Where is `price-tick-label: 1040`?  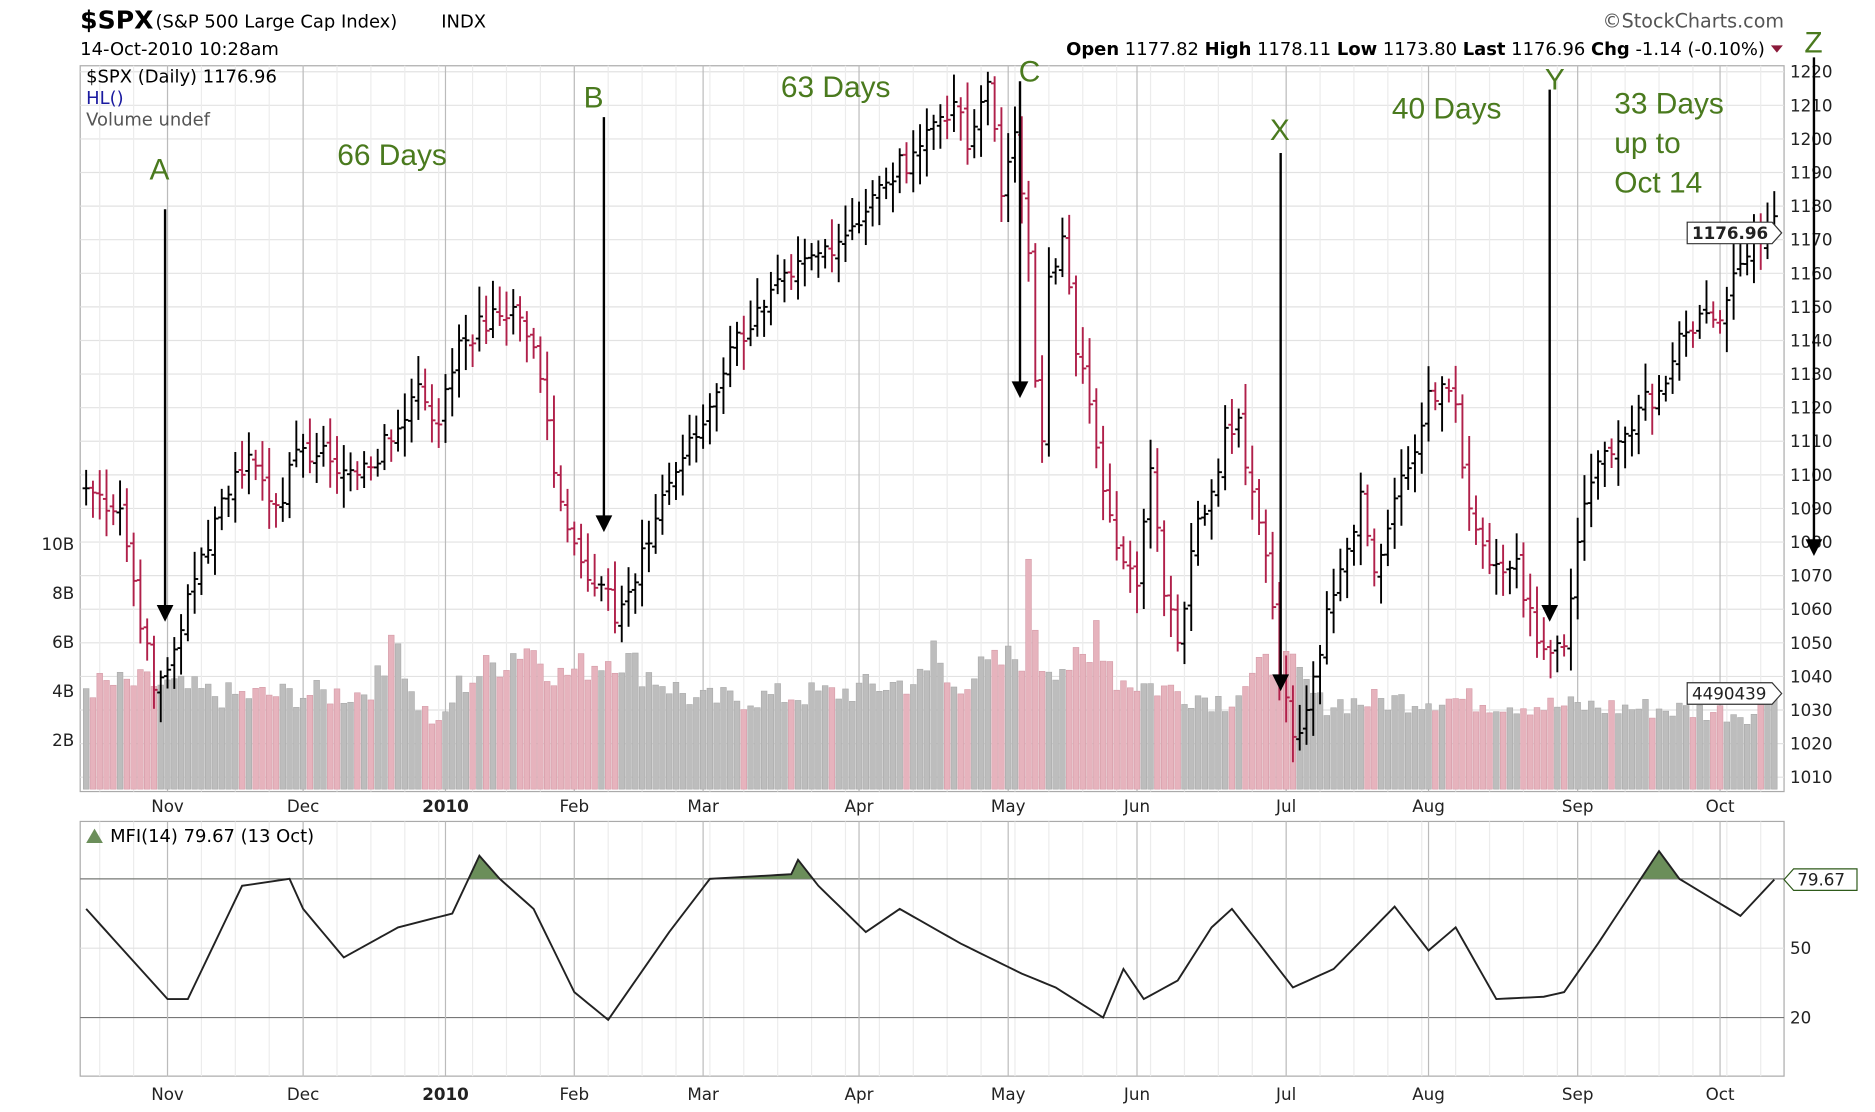
price-tick-label: 1040 is located at coordinates (1811, 676).